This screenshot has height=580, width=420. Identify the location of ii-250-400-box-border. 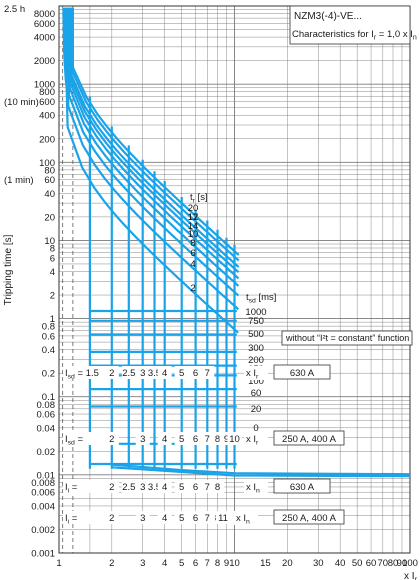
(309, 517).